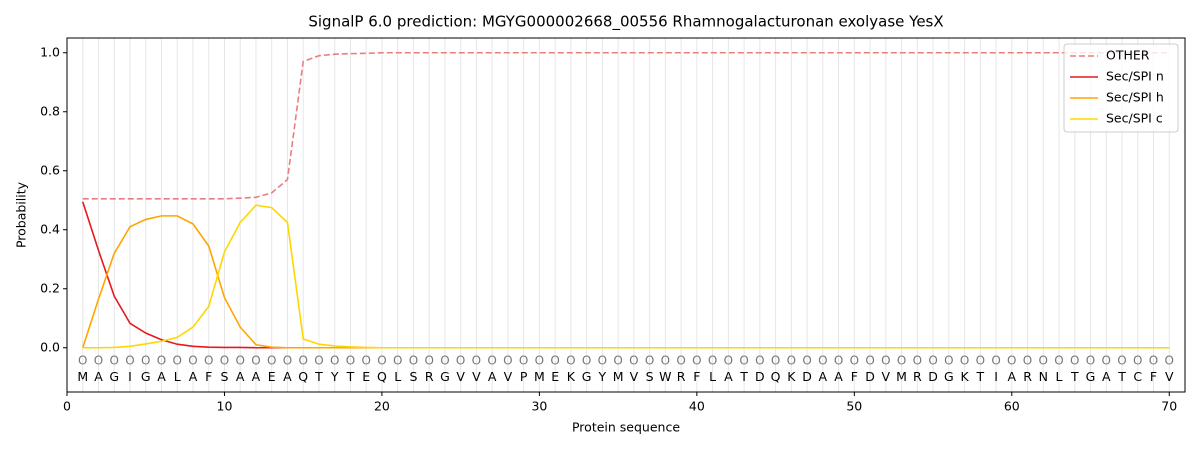 The height and width of the screenshot is (454, 1200). I want to click on y-tick-label: 1.0, so click(50, 51).